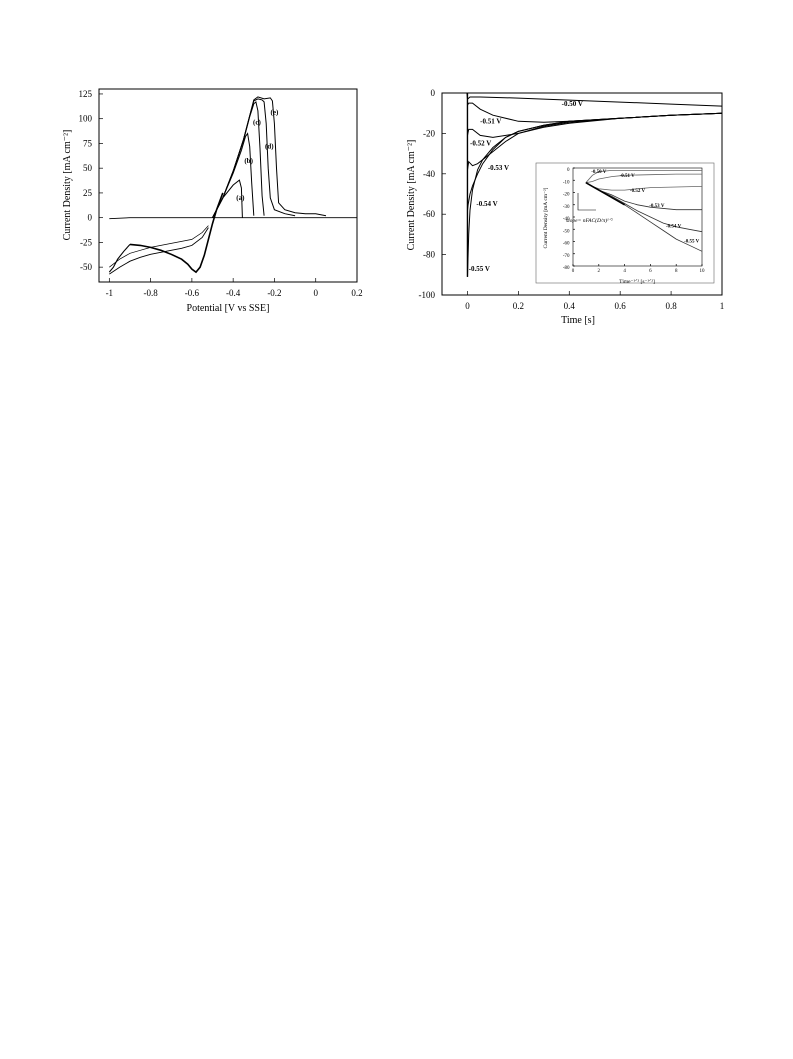 The image size is (793, 1059). I want to click on cv-y-tick-label: 25, so click(88, 193).